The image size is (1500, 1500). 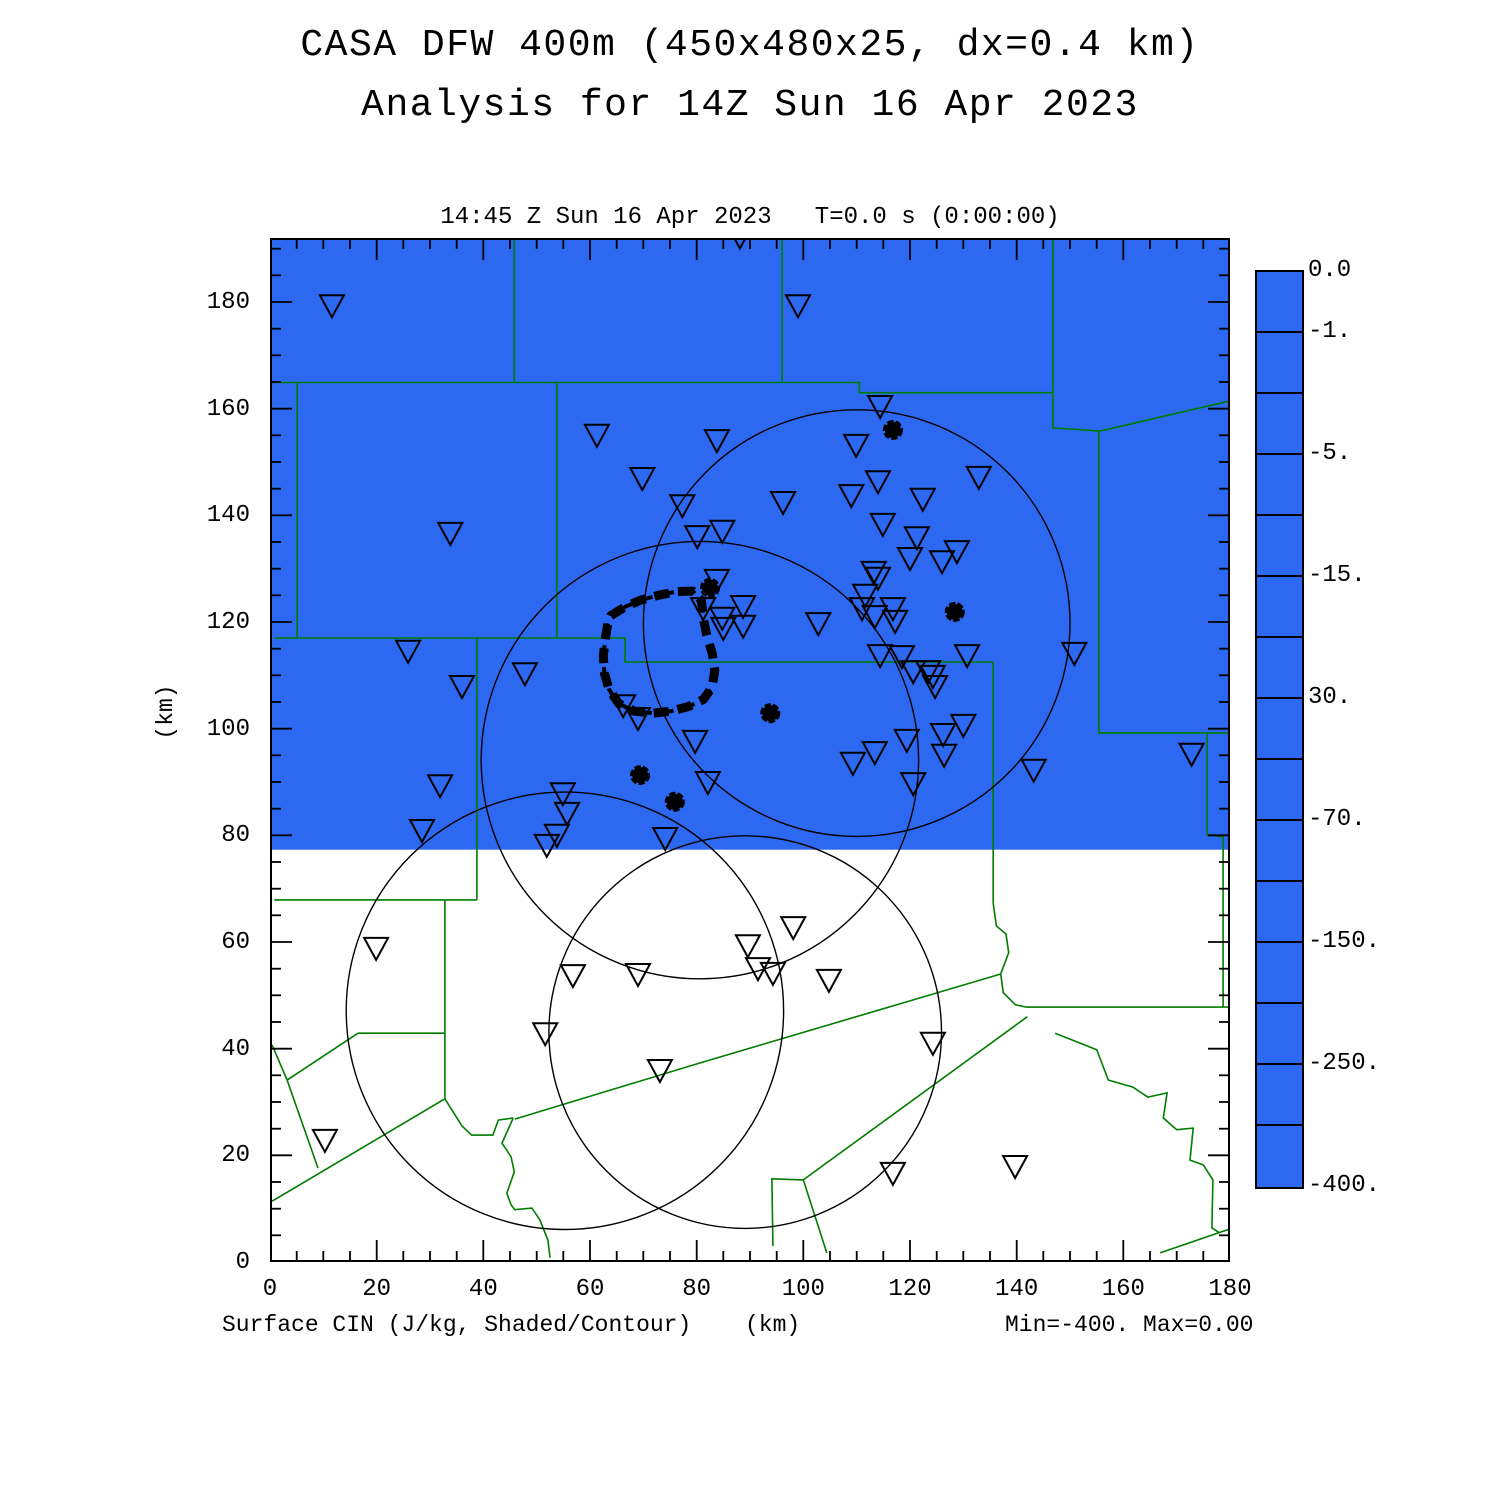 I want to click on minmax-label: Min=-400. Max=0.00, so click(x=1129, y=1325).